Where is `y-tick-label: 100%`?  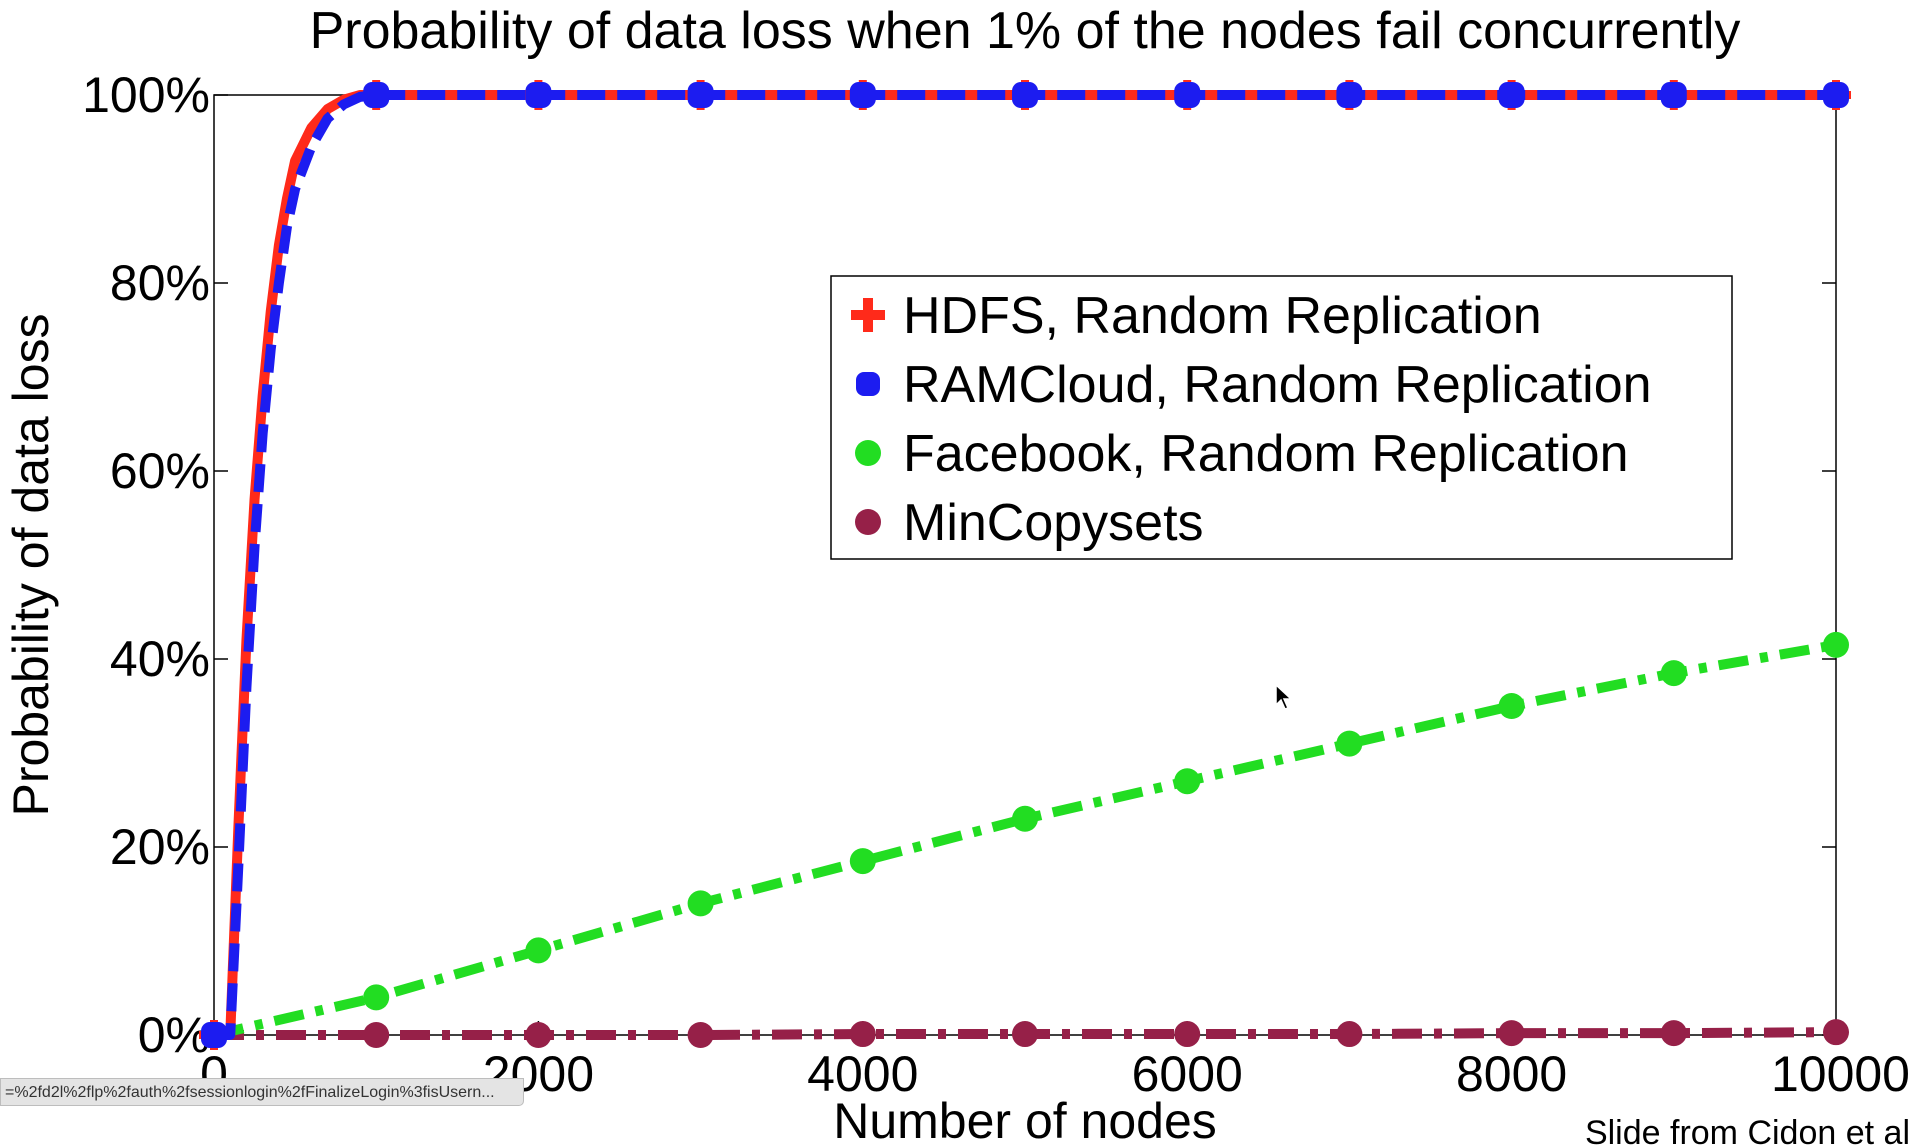
y-tick-label: 100% is located at coordinates (146, 95).